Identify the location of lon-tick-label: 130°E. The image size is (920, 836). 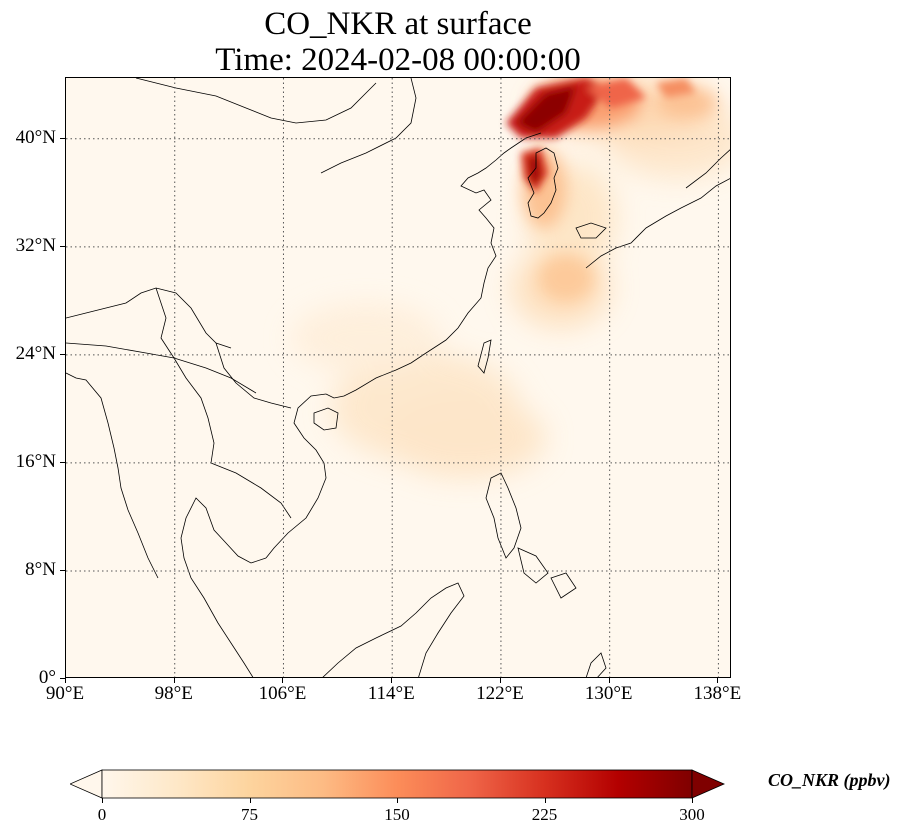
(608, 693).